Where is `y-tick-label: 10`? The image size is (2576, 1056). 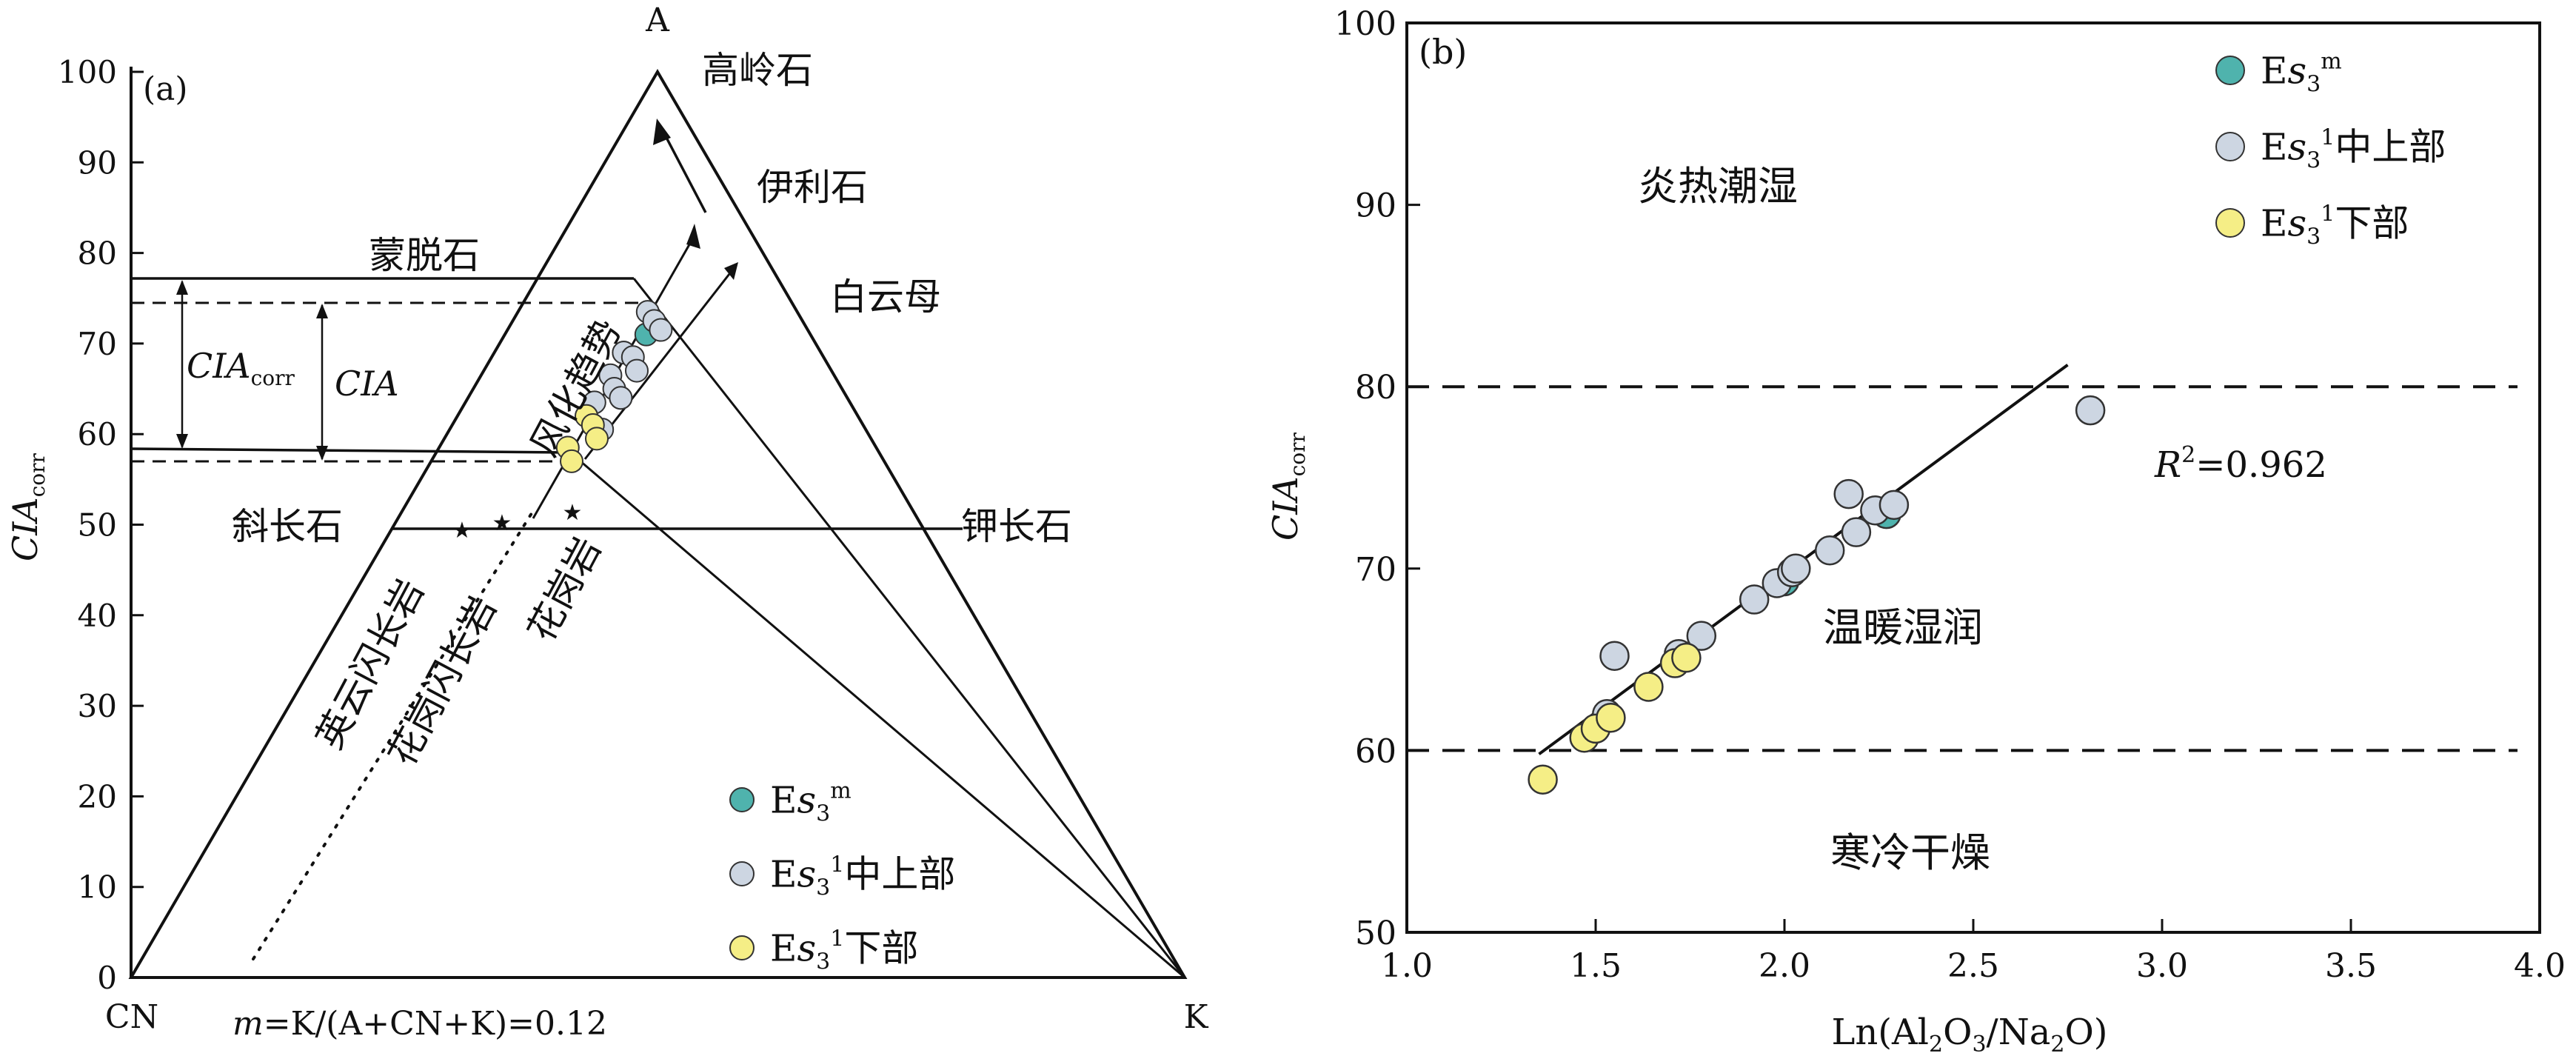
y-tick-label: 10 is located at coordinates (97, 887).